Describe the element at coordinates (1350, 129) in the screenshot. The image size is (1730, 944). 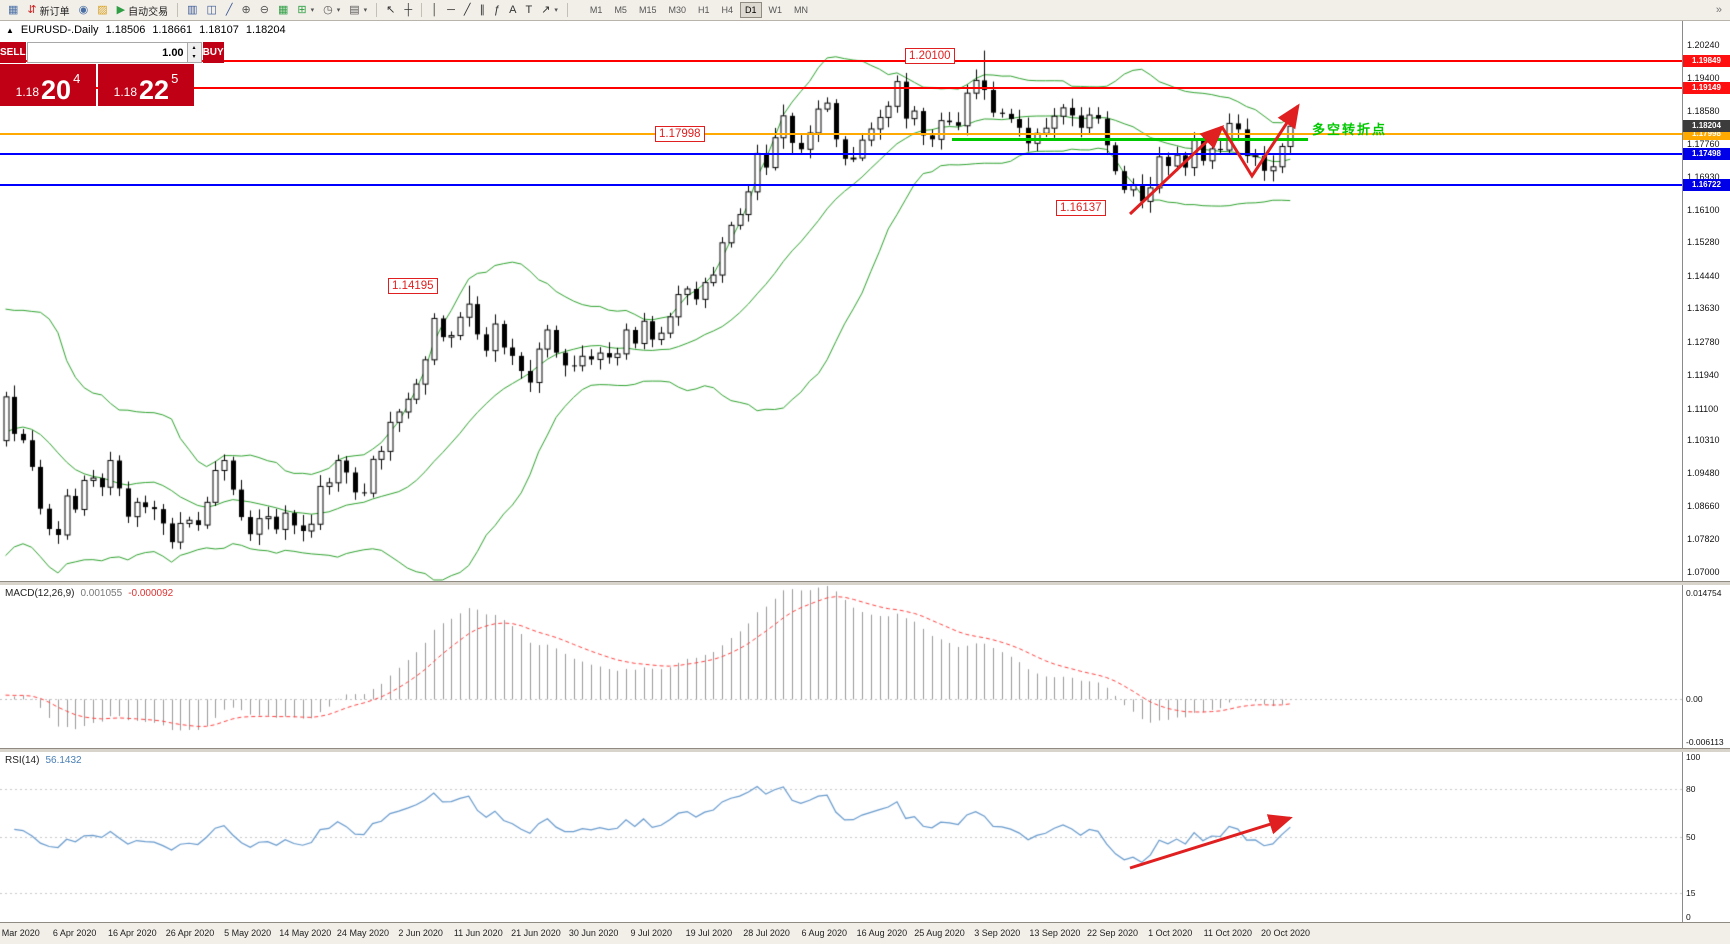
I see `turning-point-annotation: 多空转折点` at that location.